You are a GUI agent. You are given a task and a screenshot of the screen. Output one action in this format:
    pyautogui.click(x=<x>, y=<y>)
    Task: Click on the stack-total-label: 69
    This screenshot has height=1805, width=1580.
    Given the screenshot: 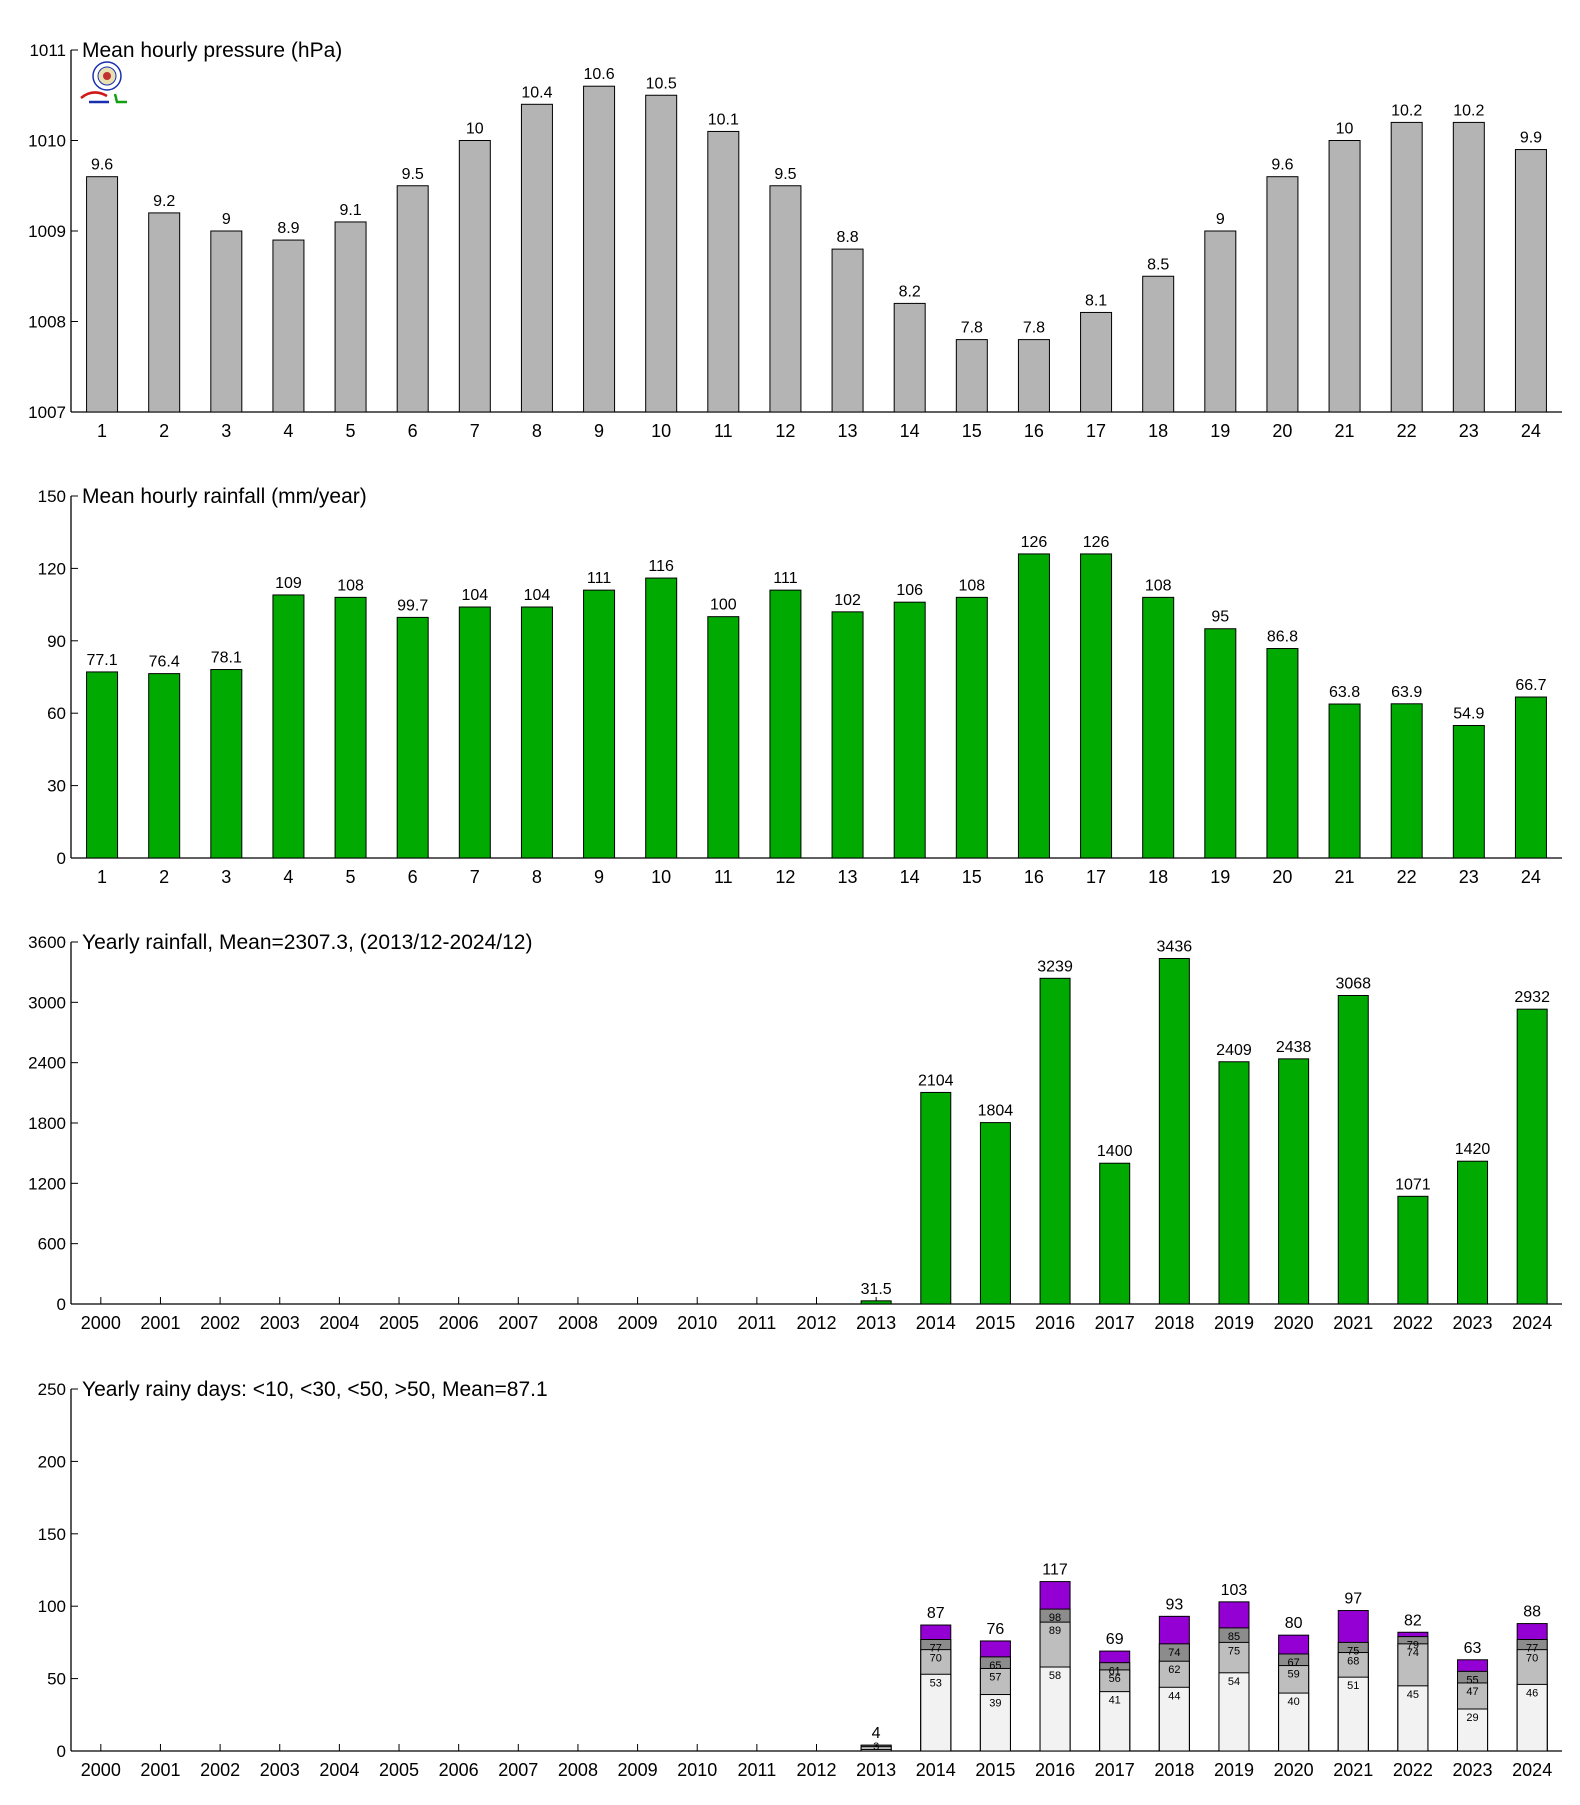 What is the action you would take?
    pyautogui.click(x=1115, y=1639)
    